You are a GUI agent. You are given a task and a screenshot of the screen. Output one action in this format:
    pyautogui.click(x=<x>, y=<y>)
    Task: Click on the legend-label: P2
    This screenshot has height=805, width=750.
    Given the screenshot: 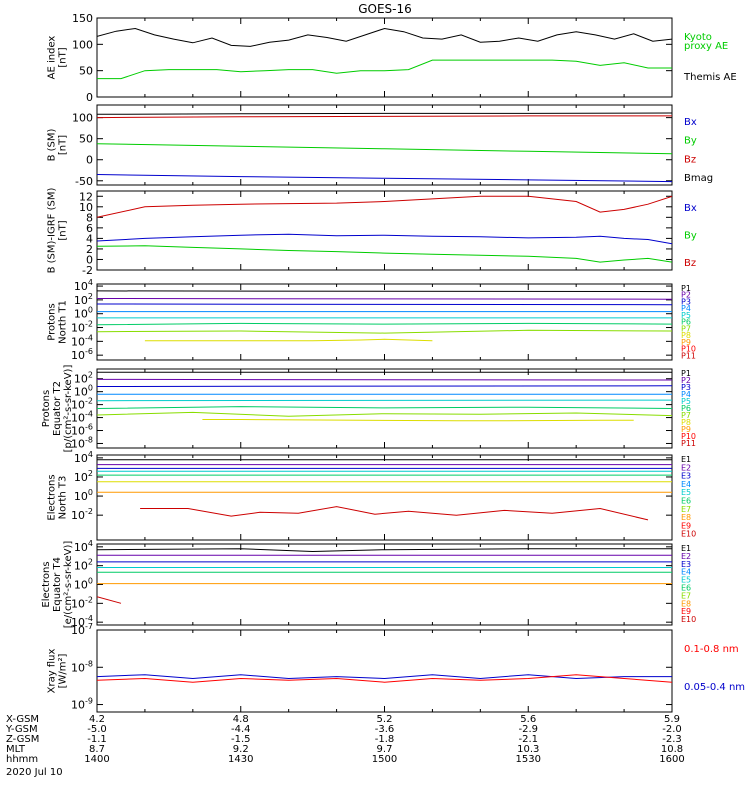 What is the action you would take?
    pyautogui.click(x=686, y=380)
    